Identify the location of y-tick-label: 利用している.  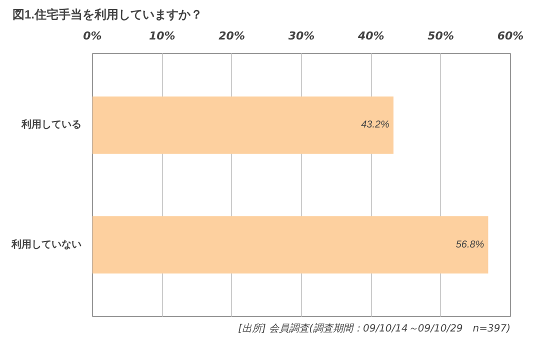
(51, 124).